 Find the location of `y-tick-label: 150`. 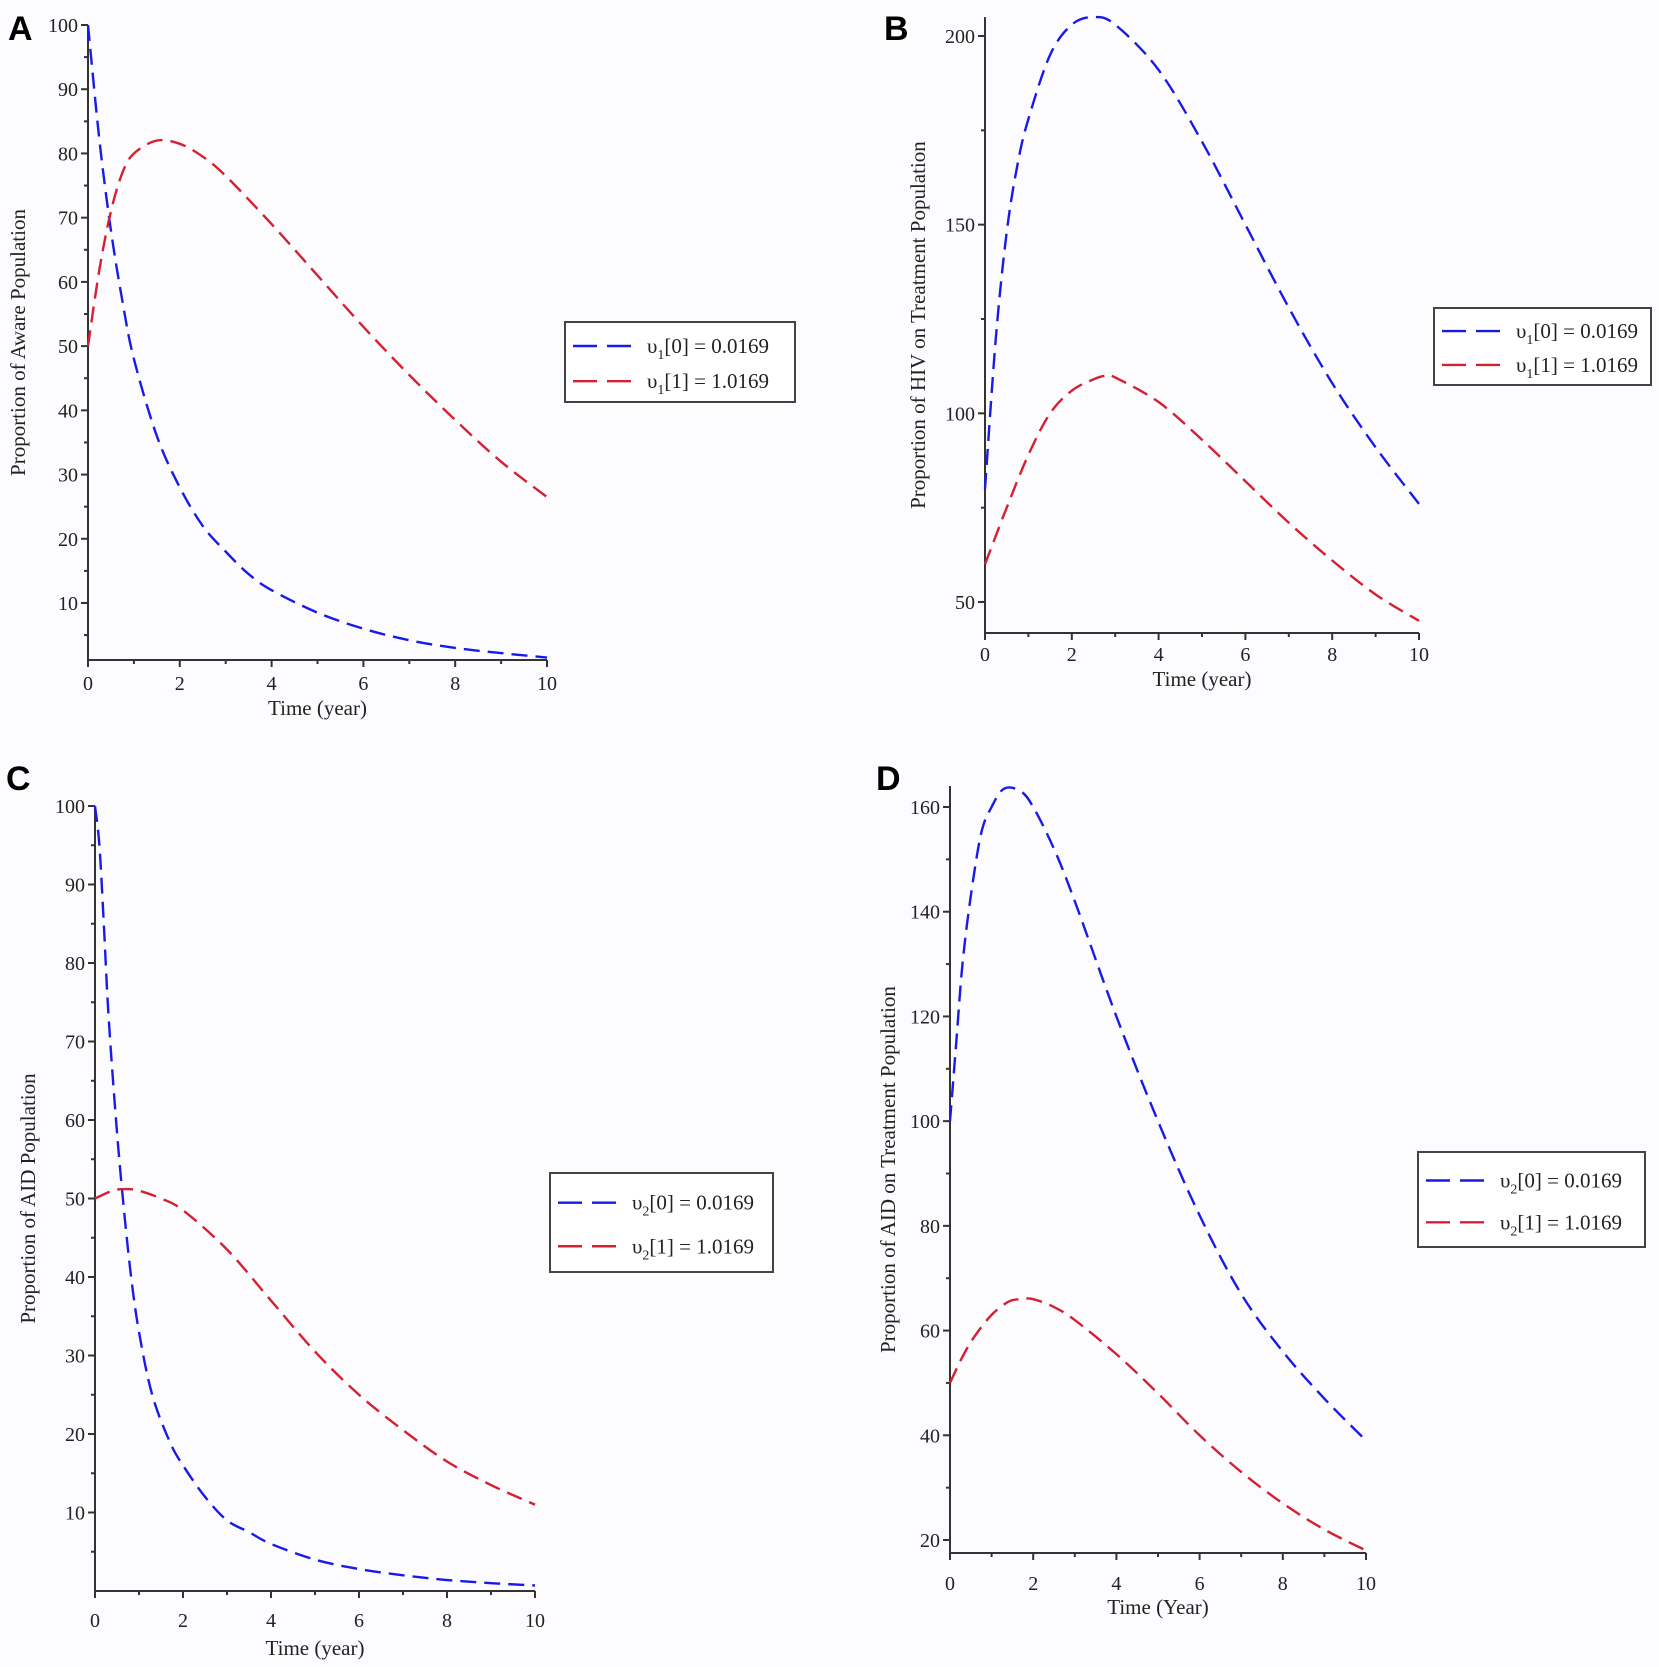

y-tick-label: 150 is located at coordinates (960, 226).